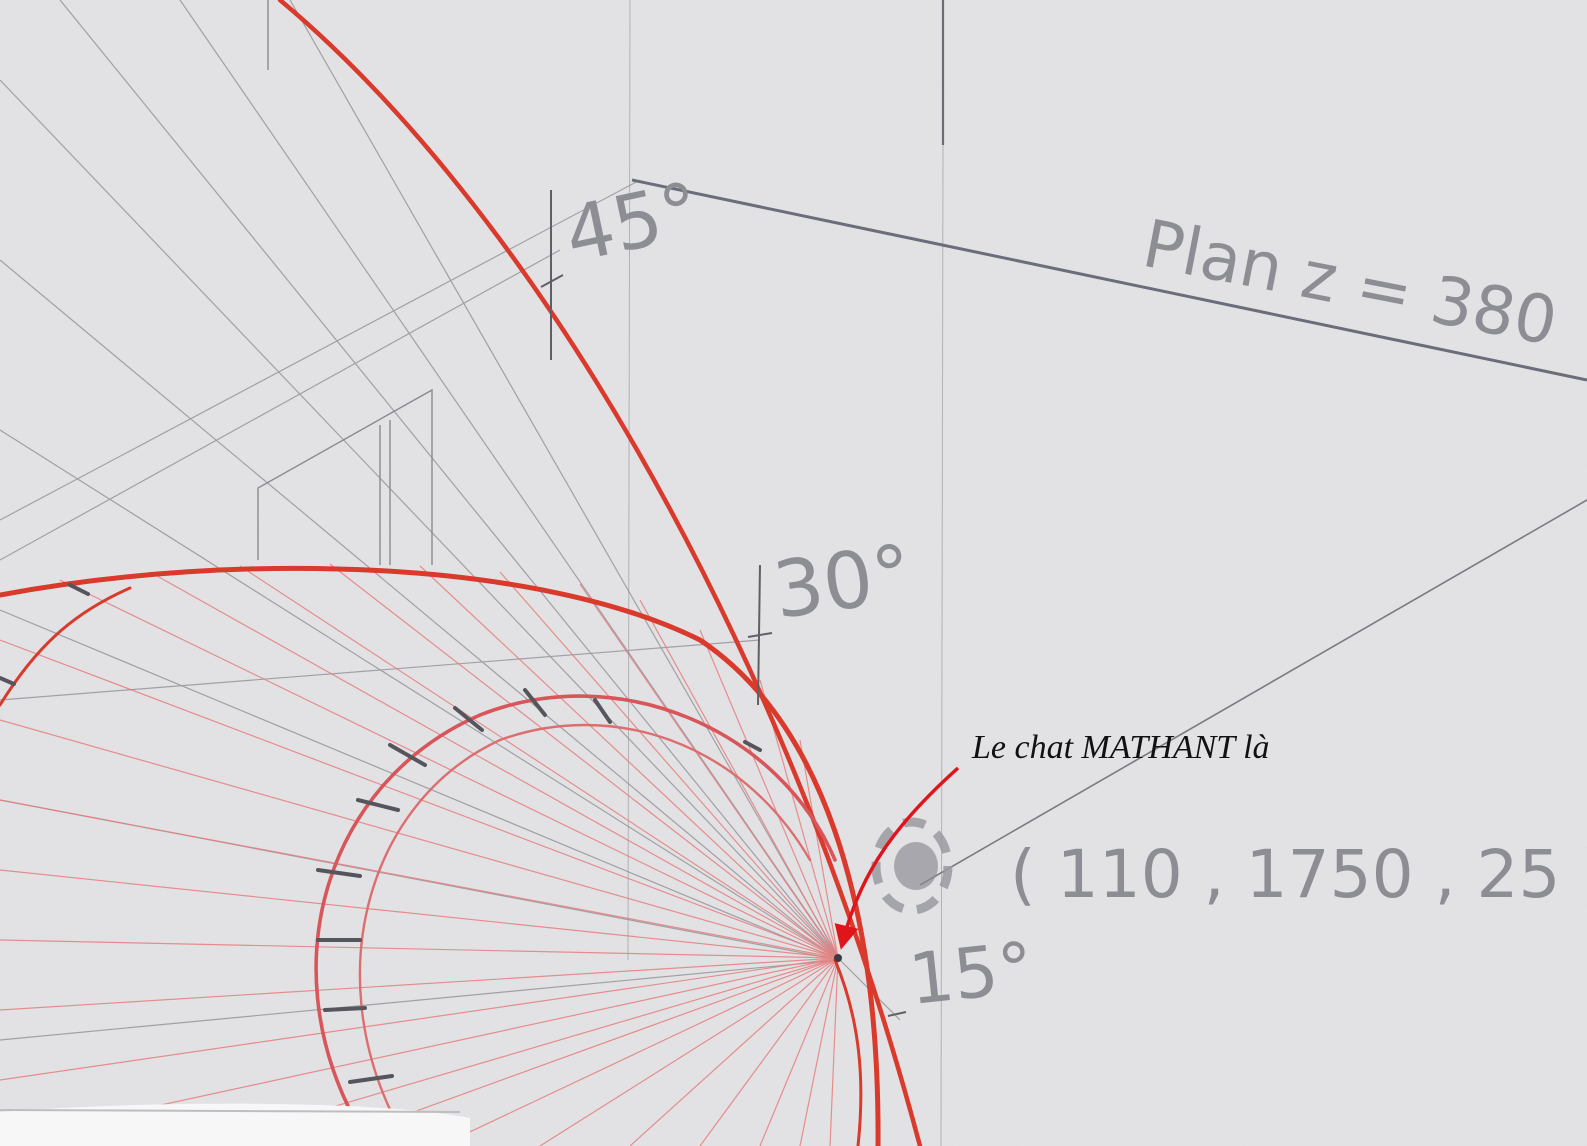 This screenshot has width=1587, height=1146. Describe the element at coordinates (1298, 874) in the screenshot. I see `point-coordinates: ( 110 , 1750 , 25 )` at that location.